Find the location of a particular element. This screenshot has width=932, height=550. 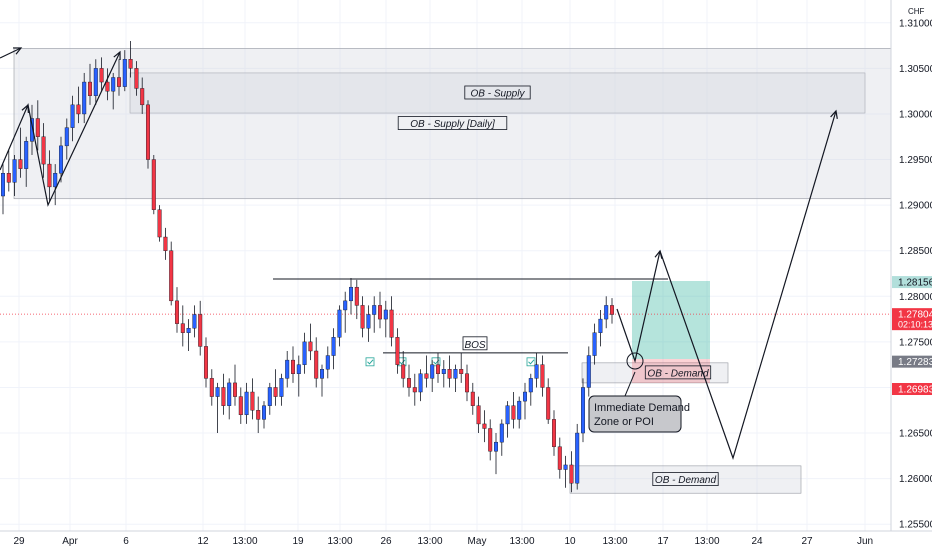

bos-label: BOS is located at coordinates (474, 345).